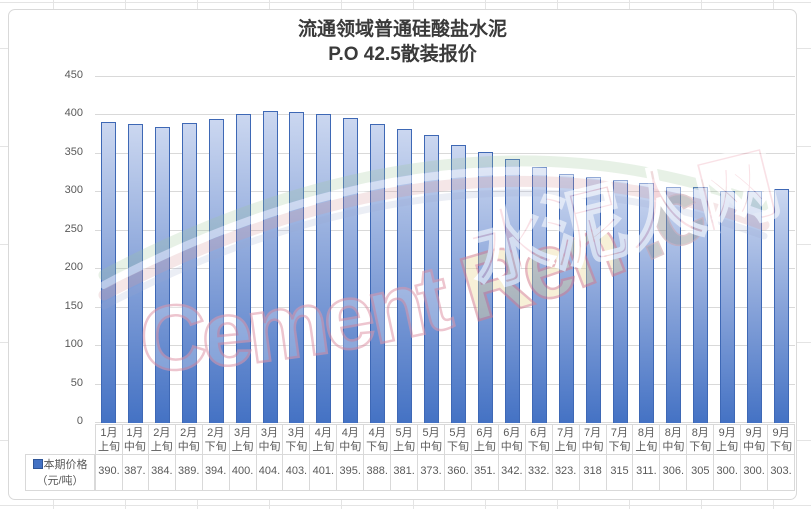 The height and width of the screenshot is (509, 811). What do you see at coordinates (65, 465) in the screenshot?
I see `legend-label-line1: 本期价格` at bounding box center [65, 465].